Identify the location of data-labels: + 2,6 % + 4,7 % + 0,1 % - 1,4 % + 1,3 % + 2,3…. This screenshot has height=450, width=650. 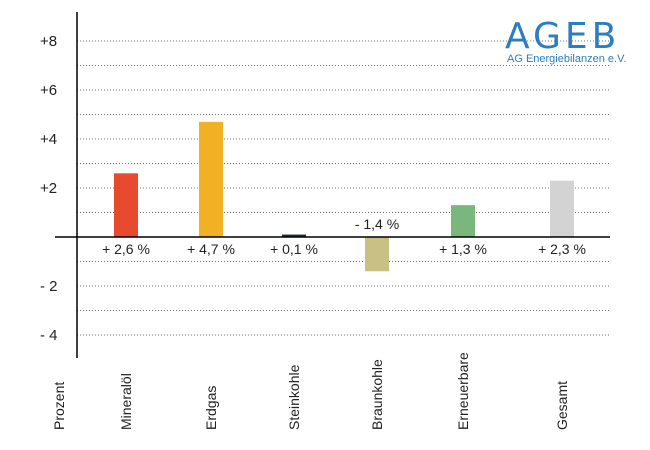
(344, 236).